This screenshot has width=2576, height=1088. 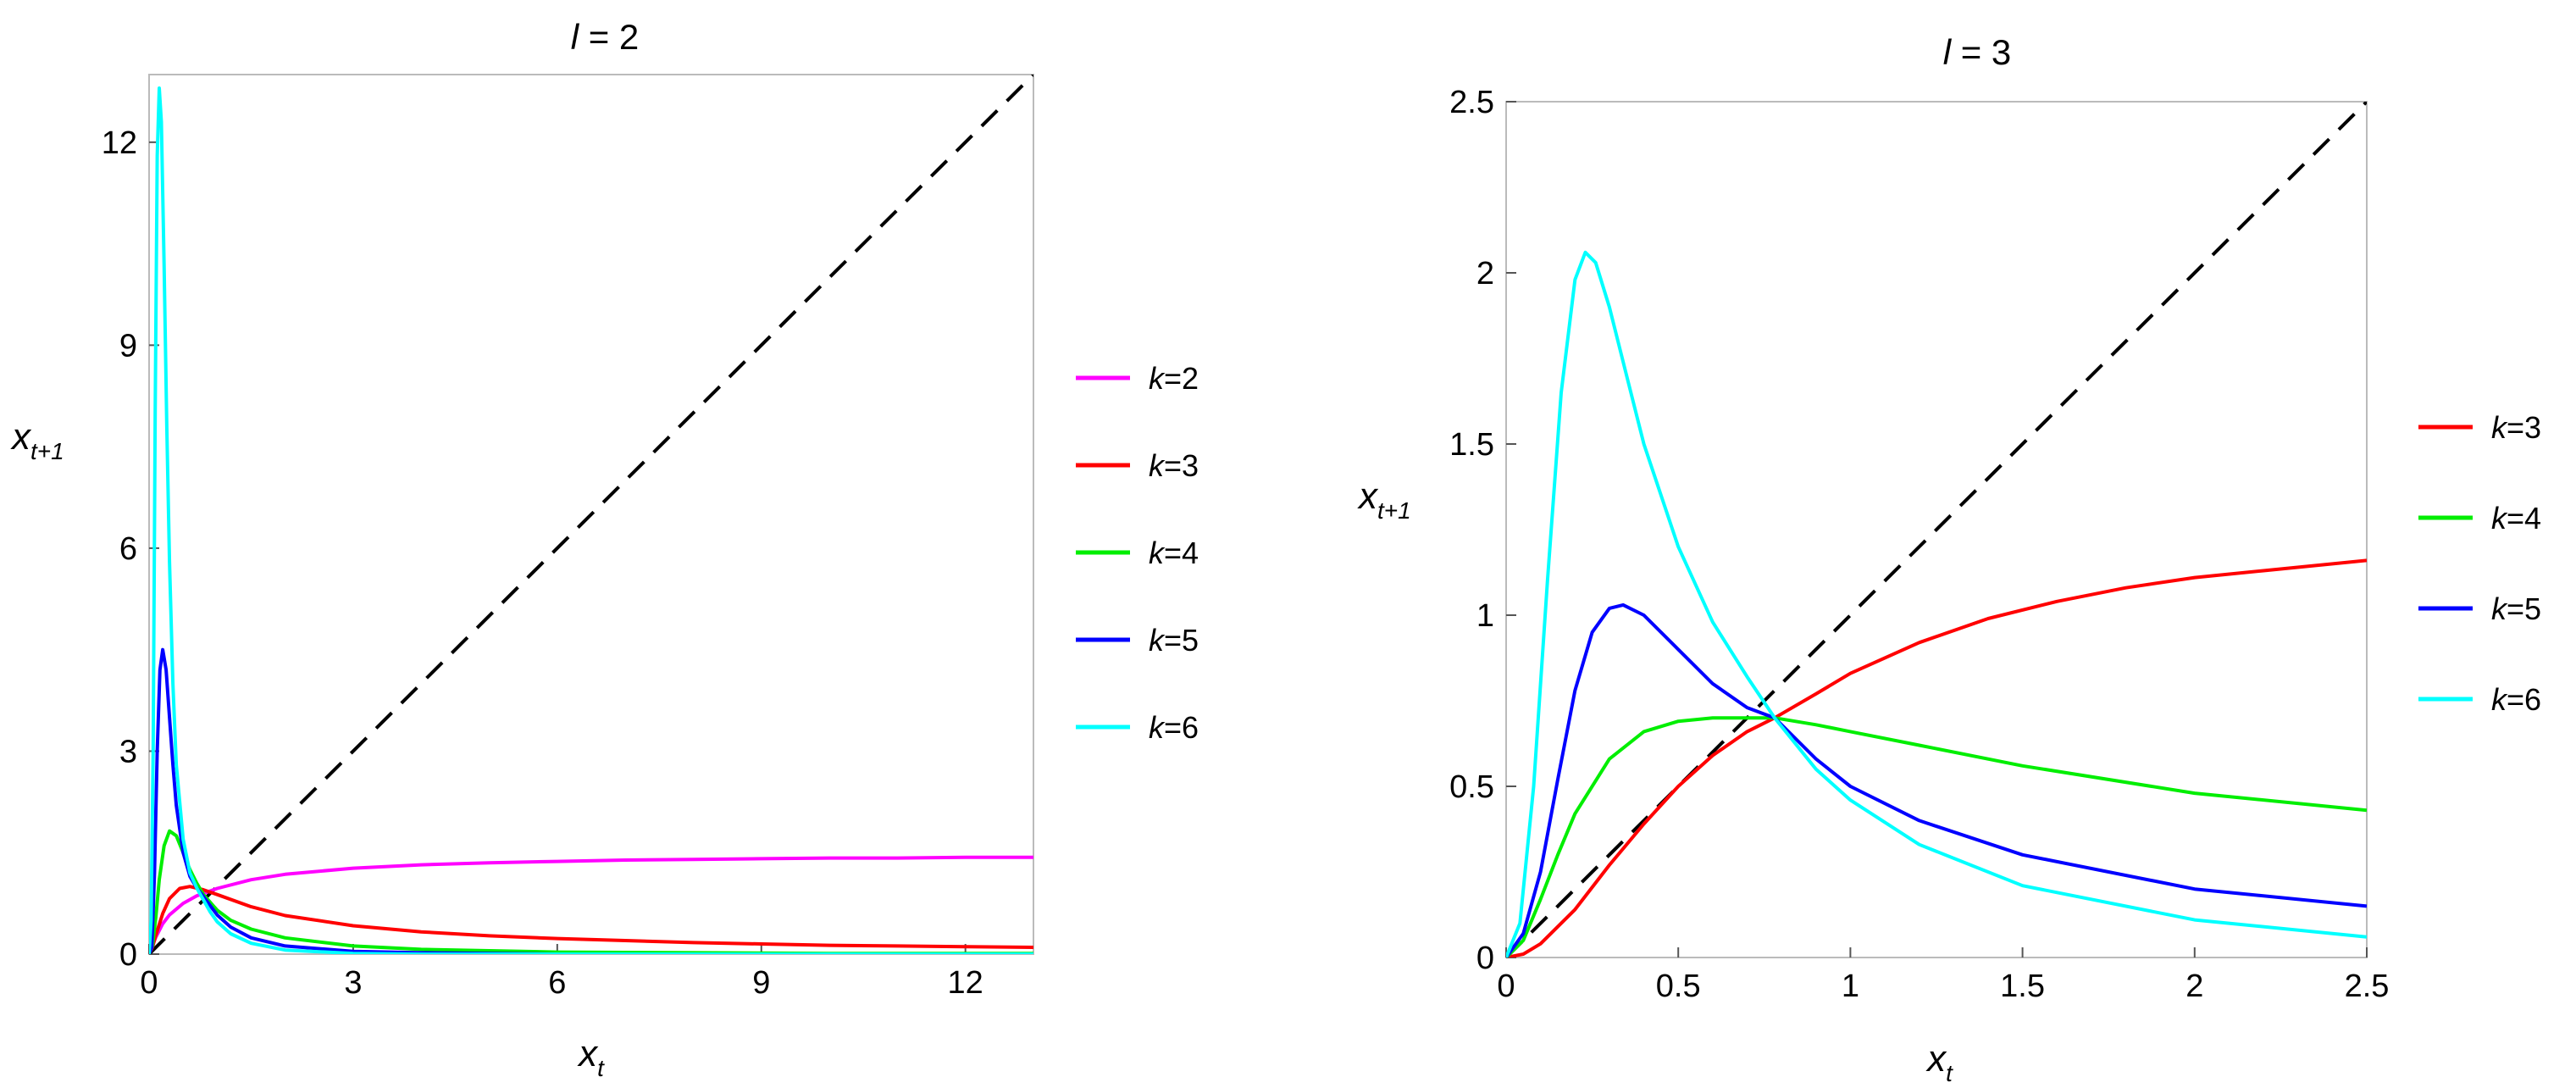 I want to click on y-tick-label: 1.5, so click(x=1471, y=445).